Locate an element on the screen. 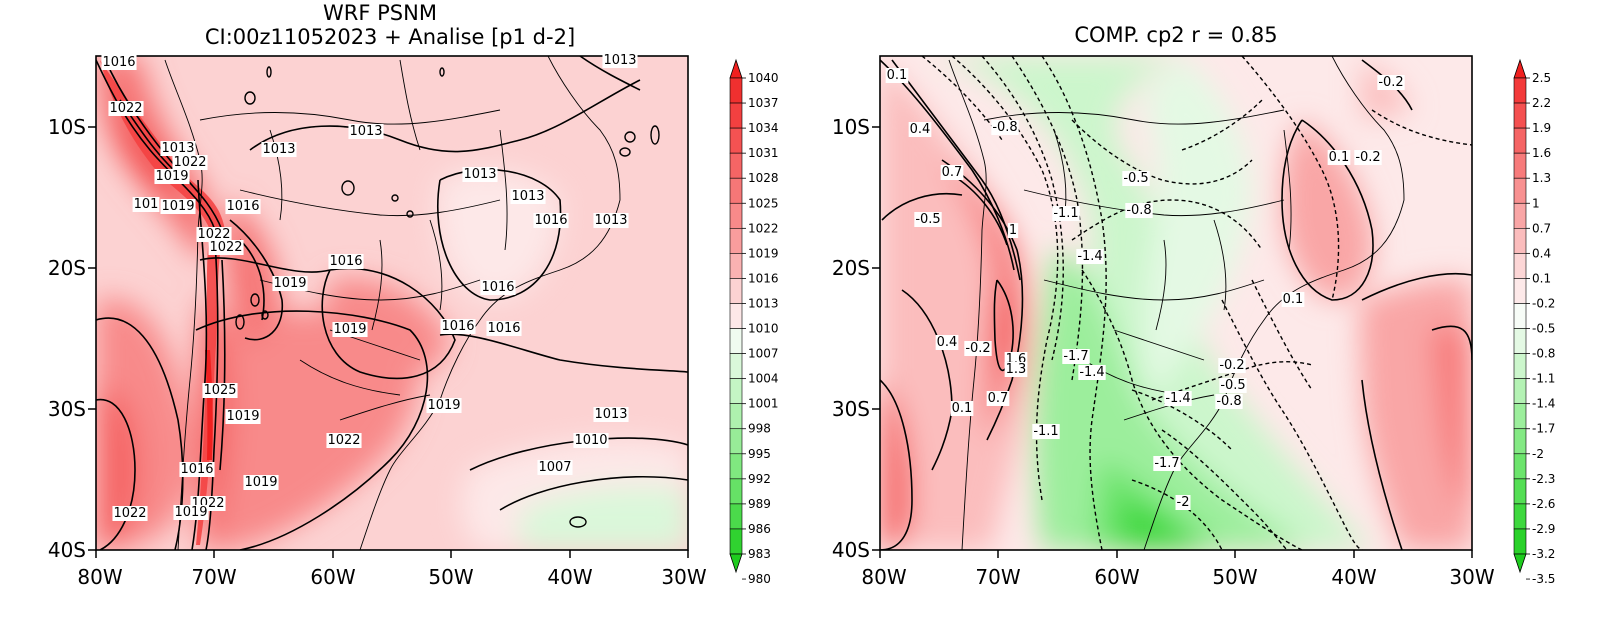 The image size is (1604, 624). y-axis-ticks is located at coordinates (92, 338).